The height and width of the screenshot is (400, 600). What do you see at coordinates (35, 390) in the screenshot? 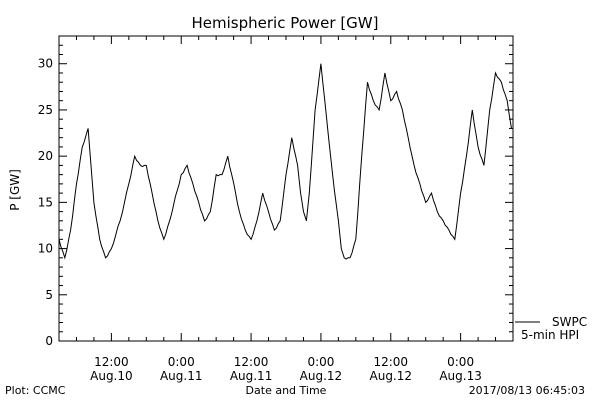
I see `footer-plot-credit: Plot: CCMC` at bounding box center [35, 390].